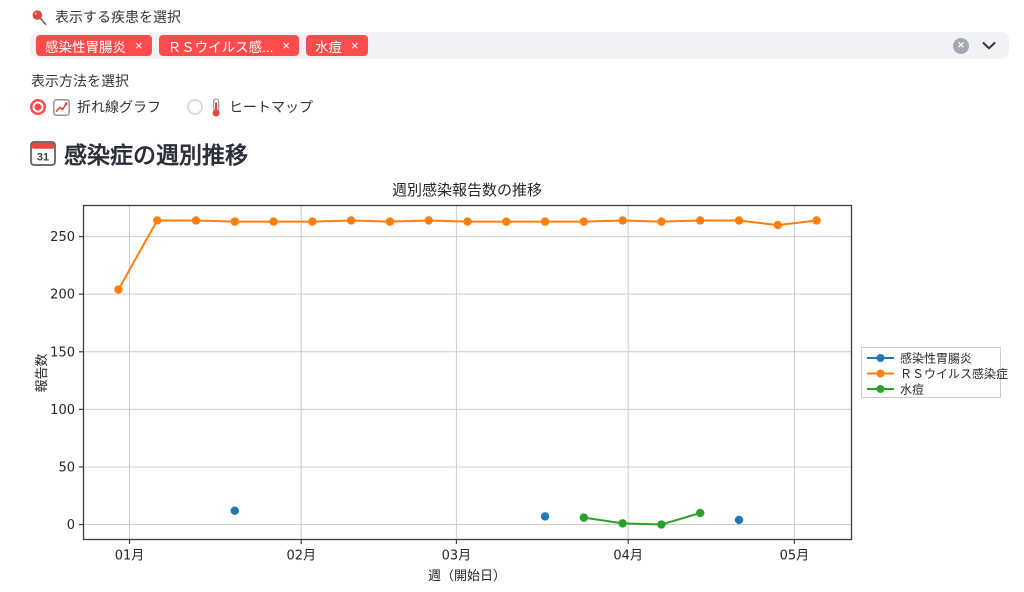 Image resolution: width=1024 pixels, height=592 pixels. I want to click on chevron-down-icon, so click(989, 45).